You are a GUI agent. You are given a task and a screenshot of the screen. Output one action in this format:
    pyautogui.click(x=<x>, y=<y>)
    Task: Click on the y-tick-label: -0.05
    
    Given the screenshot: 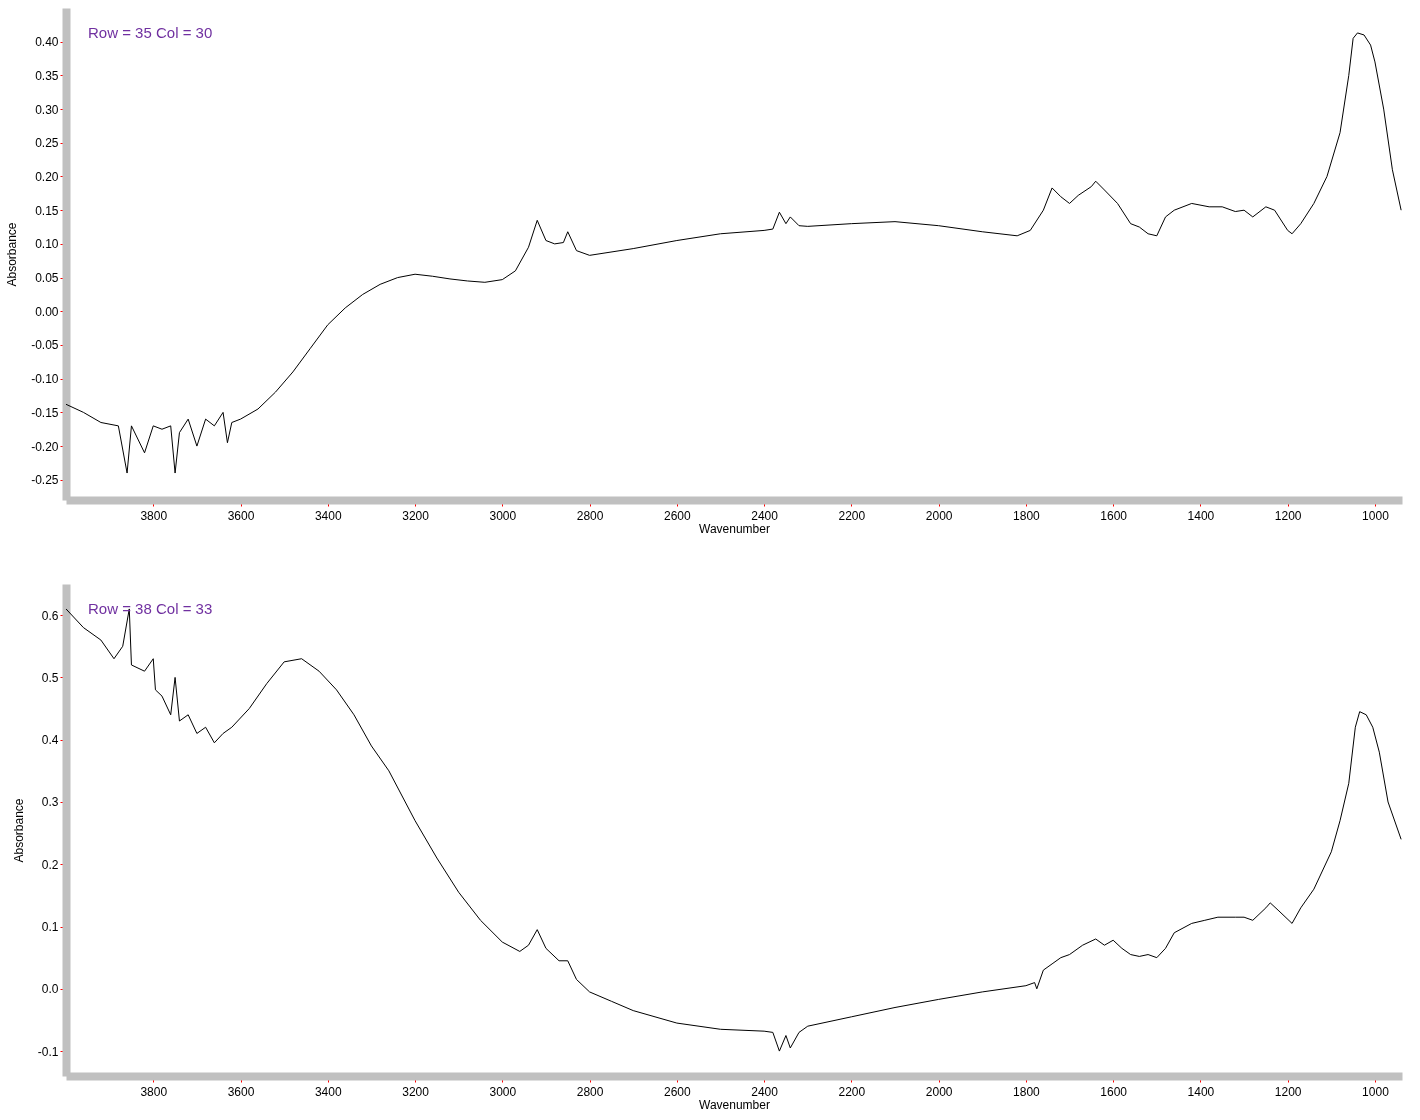 What is the action you would take?
    pyautogui.click(x=45, y=345)
    